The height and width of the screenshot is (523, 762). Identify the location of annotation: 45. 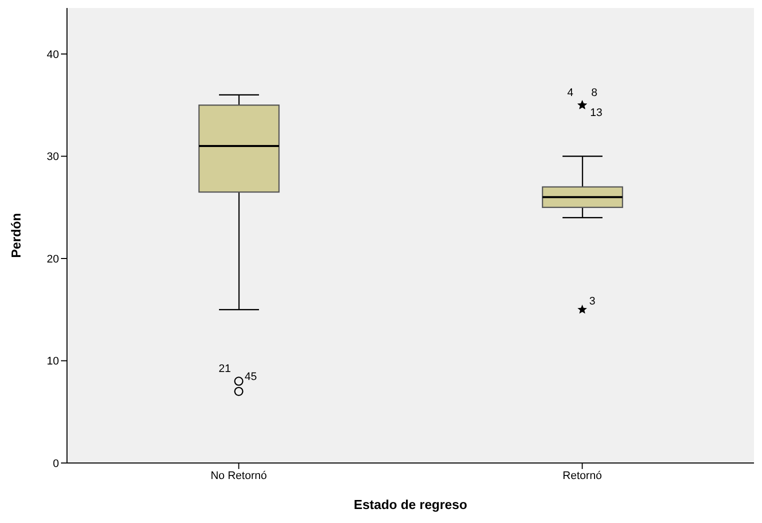
(250, 377).